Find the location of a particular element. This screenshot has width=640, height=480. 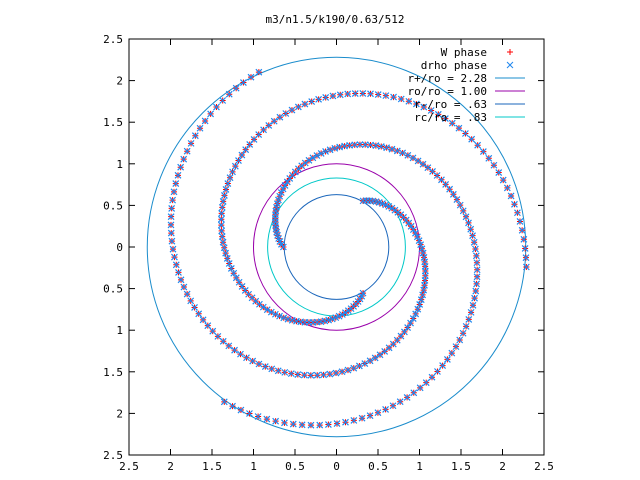

y-tick-label: 2.5 is located at coordinates (113, 39).